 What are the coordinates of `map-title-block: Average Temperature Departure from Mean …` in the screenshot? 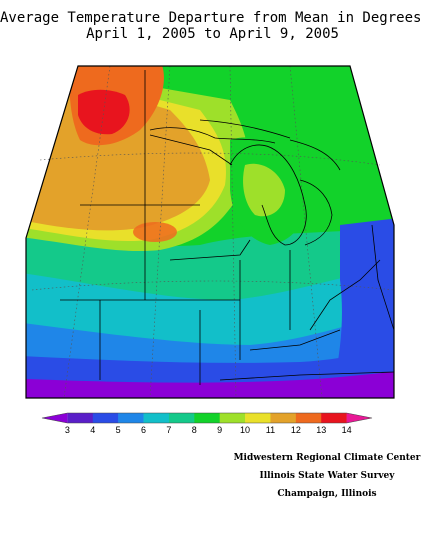 It's located at (212, 26).